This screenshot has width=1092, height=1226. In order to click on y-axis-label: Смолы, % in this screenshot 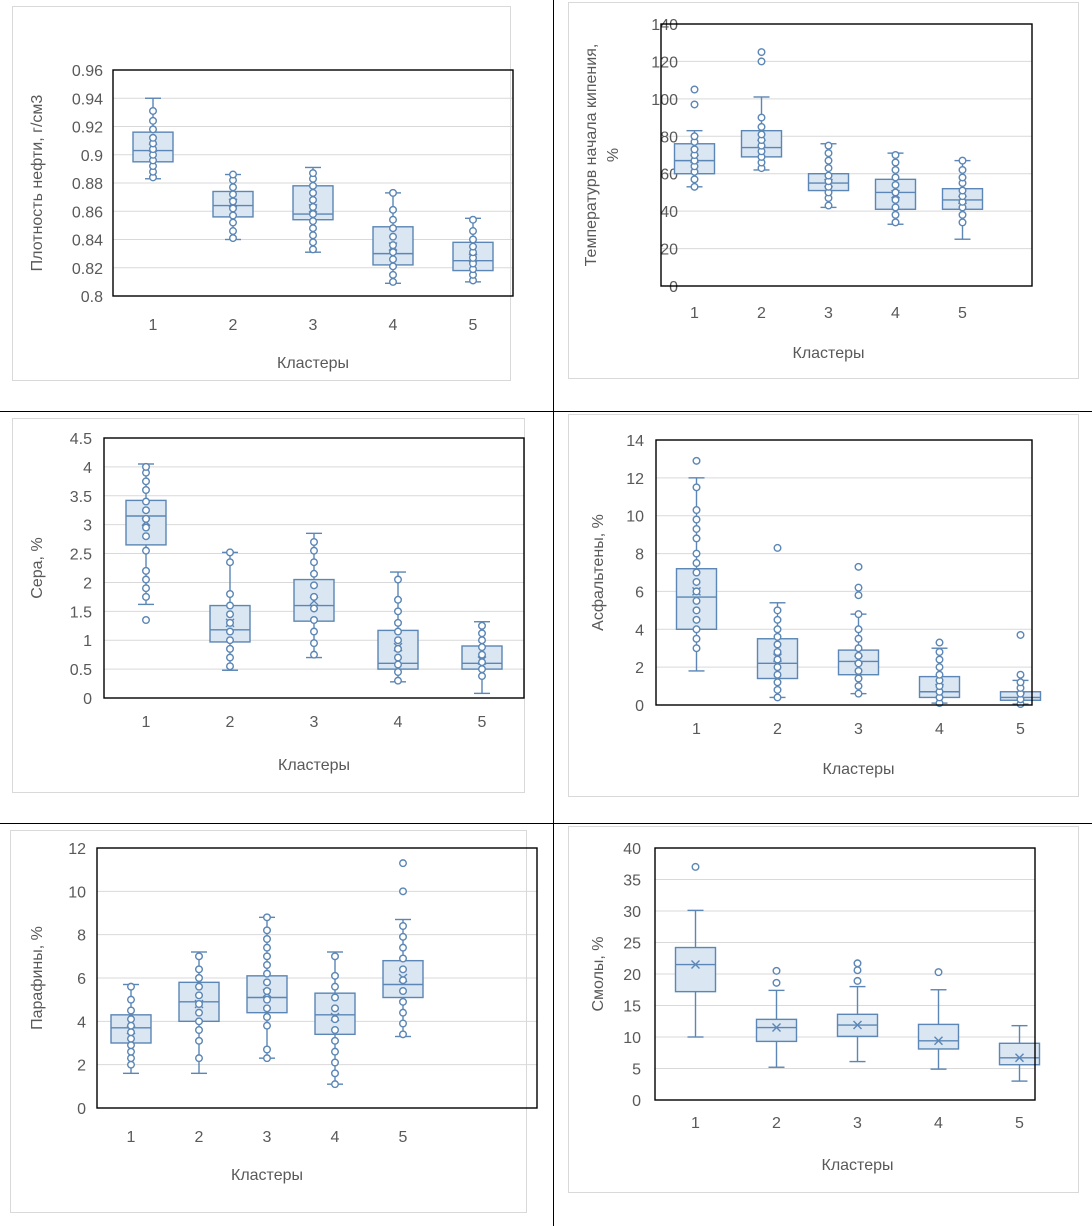, I will do `click(598, 973)`.